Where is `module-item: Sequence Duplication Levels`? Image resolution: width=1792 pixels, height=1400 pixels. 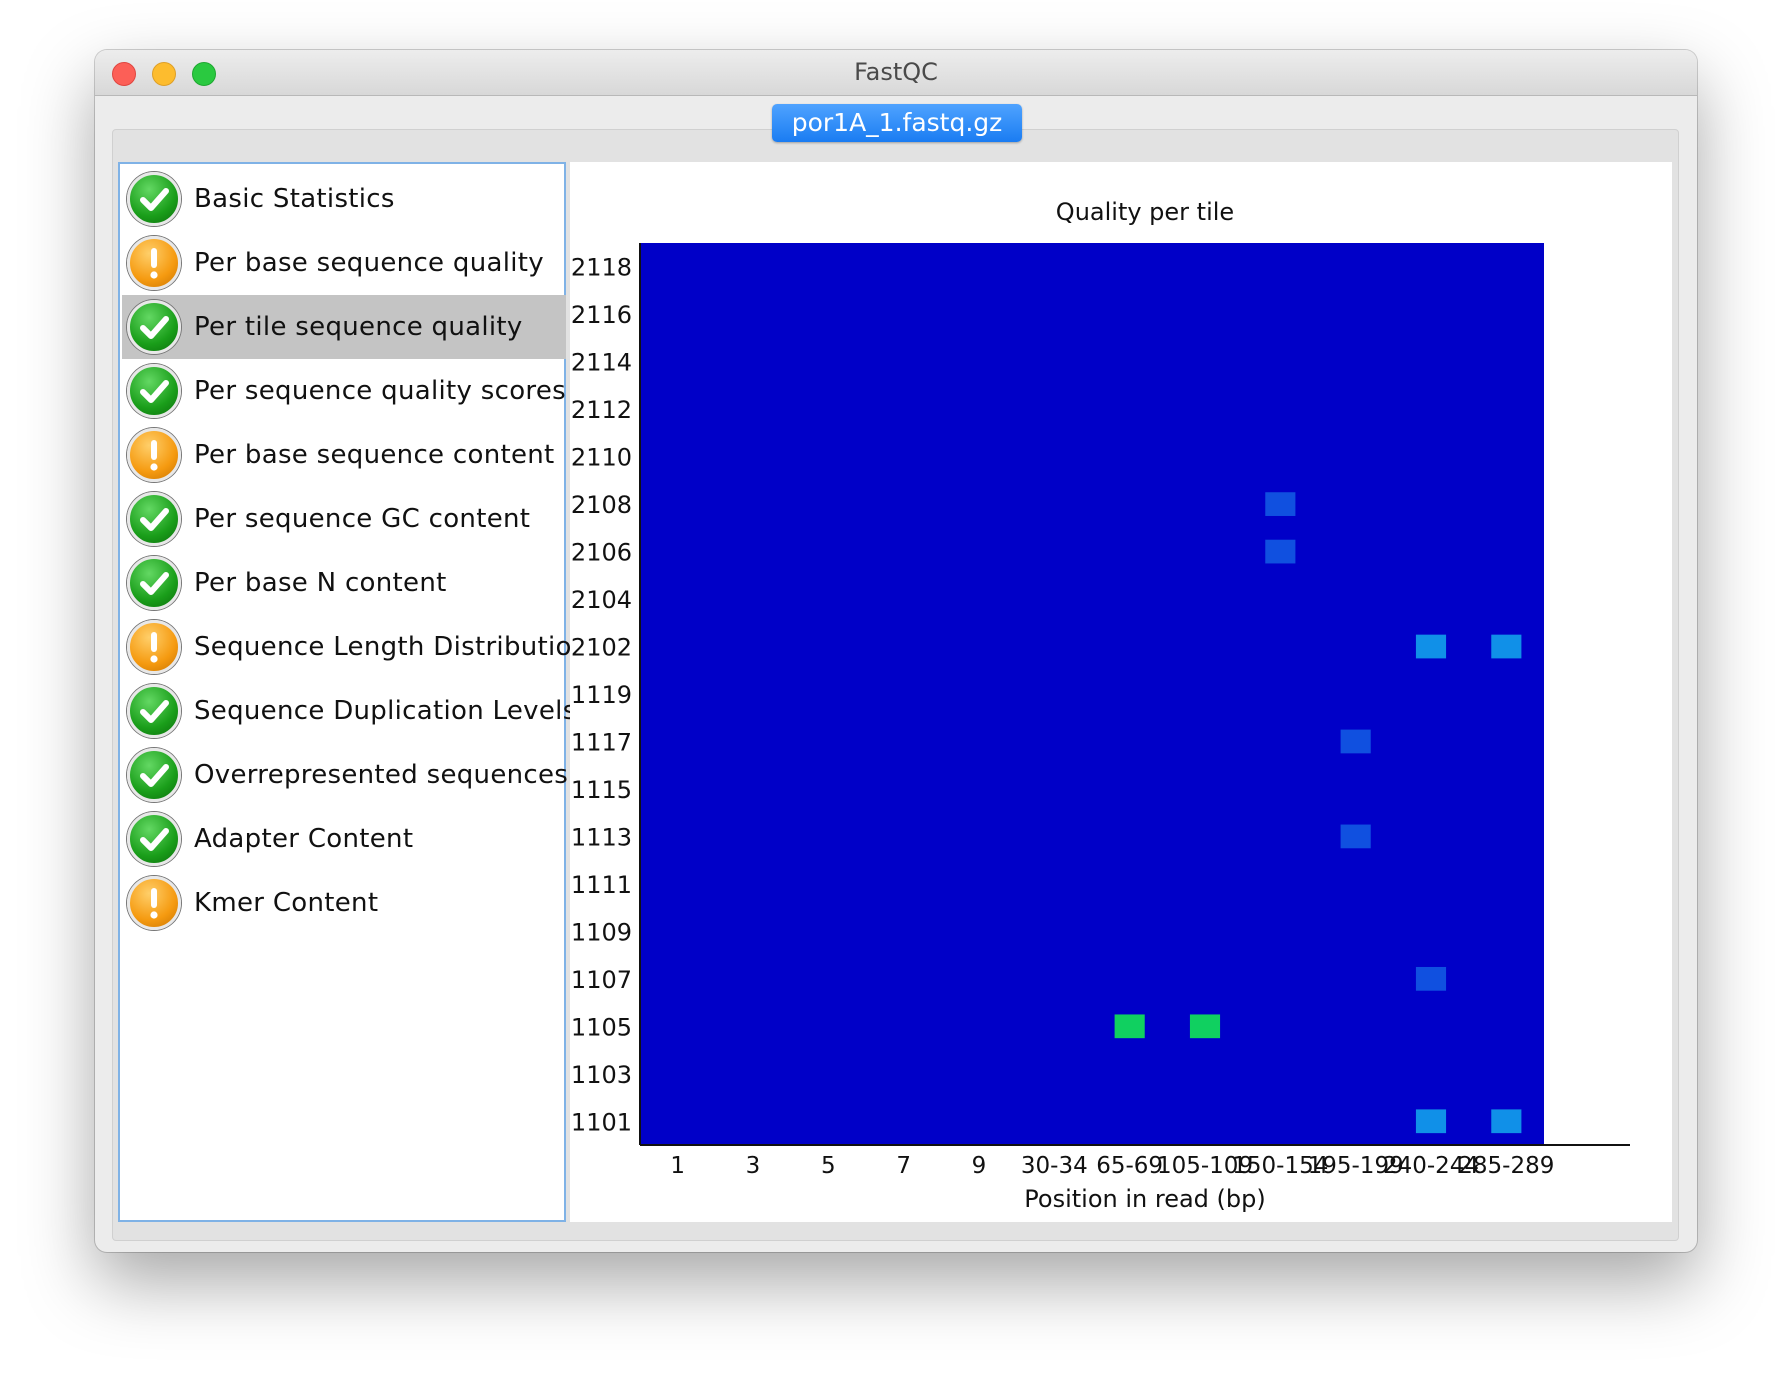 module-item: Sequence Duplication Levels is located at coordinates (349, 711).